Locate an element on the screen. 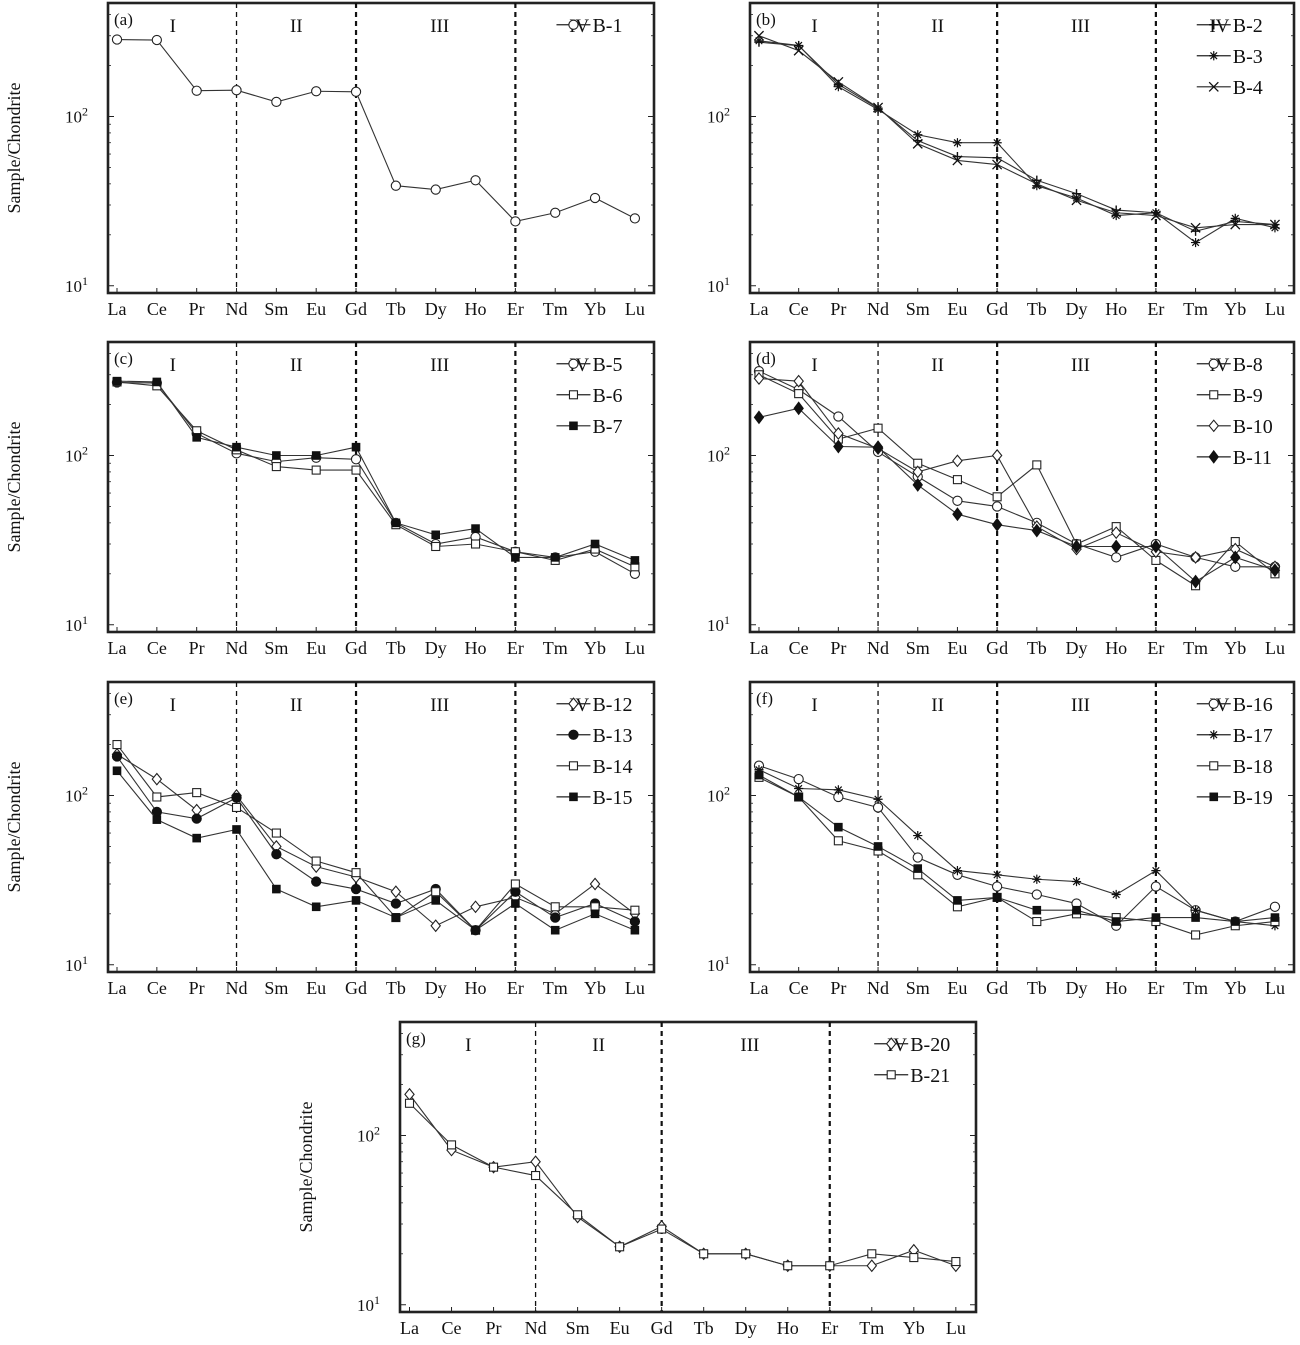  panel-d-xtick-label: Pr is located at coordinates (838, 648).